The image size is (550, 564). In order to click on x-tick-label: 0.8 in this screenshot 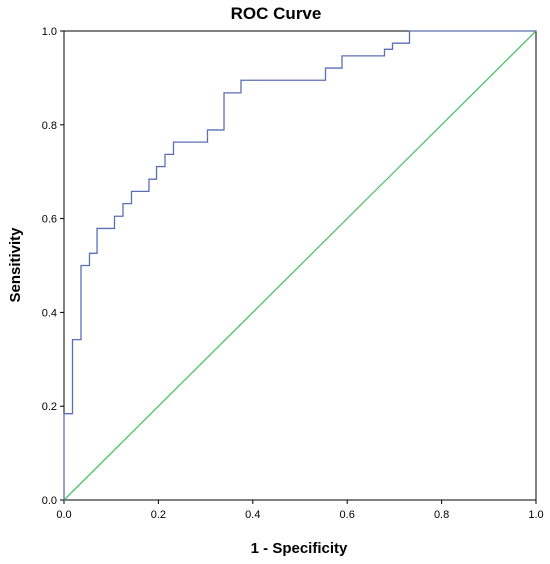, I will do `click(441, 515)`.